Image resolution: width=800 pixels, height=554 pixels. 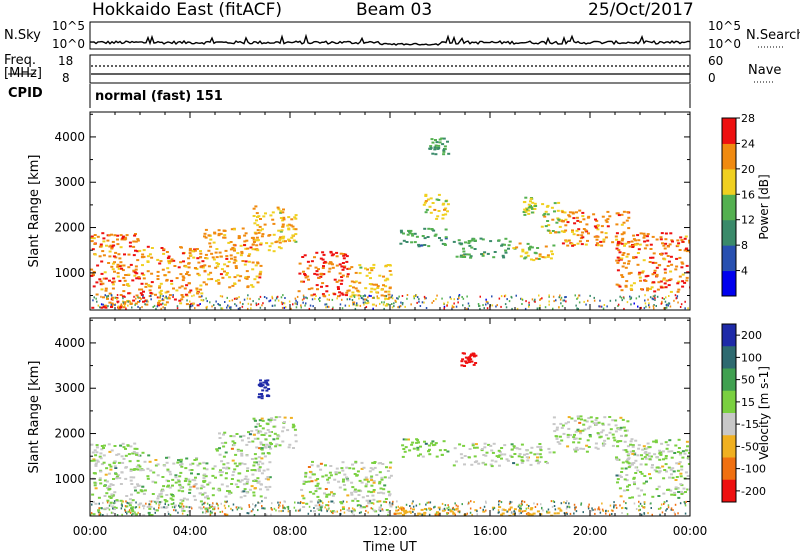 I want to click on power-colorbar-segment, so click(x=729, y=156).